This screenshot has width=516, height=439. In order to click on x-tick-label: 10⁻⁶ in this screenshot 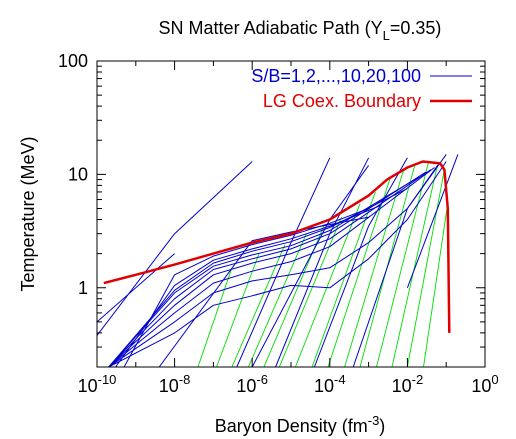, I will do `click(252, 384)`.